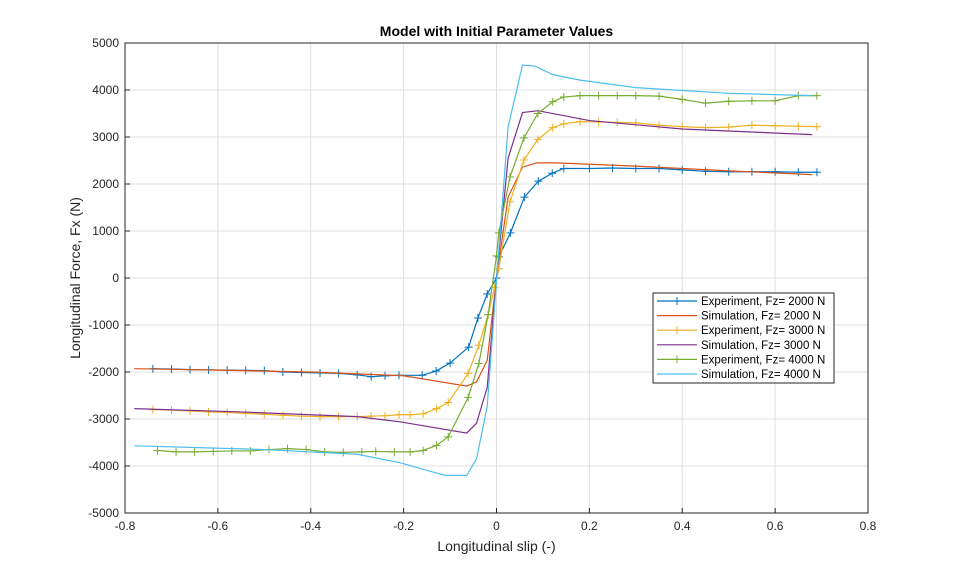  I want to click on legend-item: Simulation, Fz= 2000 N, so click(739, 317).